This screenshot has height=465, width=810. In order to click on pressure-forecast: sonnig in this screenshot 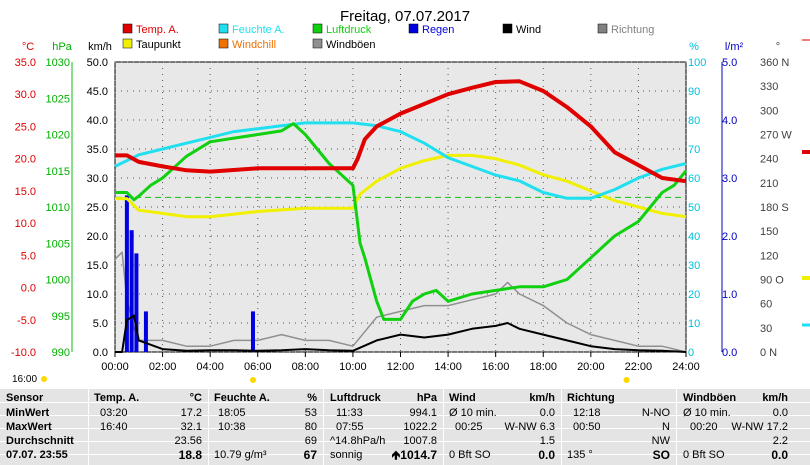, I will do `click(346, 455)`.